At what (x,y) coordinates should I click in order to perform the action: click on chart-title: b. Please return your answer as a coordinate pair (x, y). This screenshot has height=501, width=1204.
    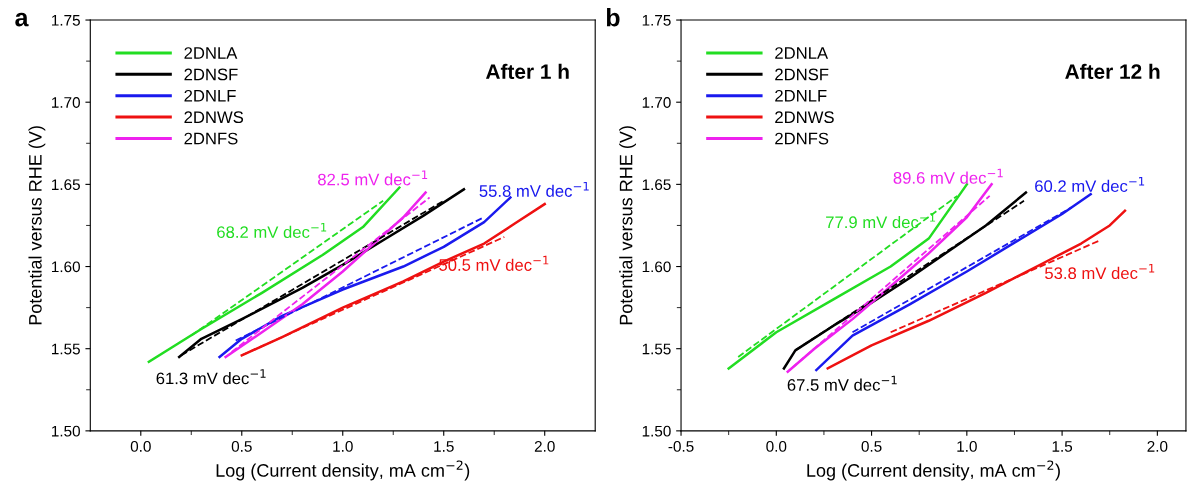
    Looking at the image, I should click on (613, 17).